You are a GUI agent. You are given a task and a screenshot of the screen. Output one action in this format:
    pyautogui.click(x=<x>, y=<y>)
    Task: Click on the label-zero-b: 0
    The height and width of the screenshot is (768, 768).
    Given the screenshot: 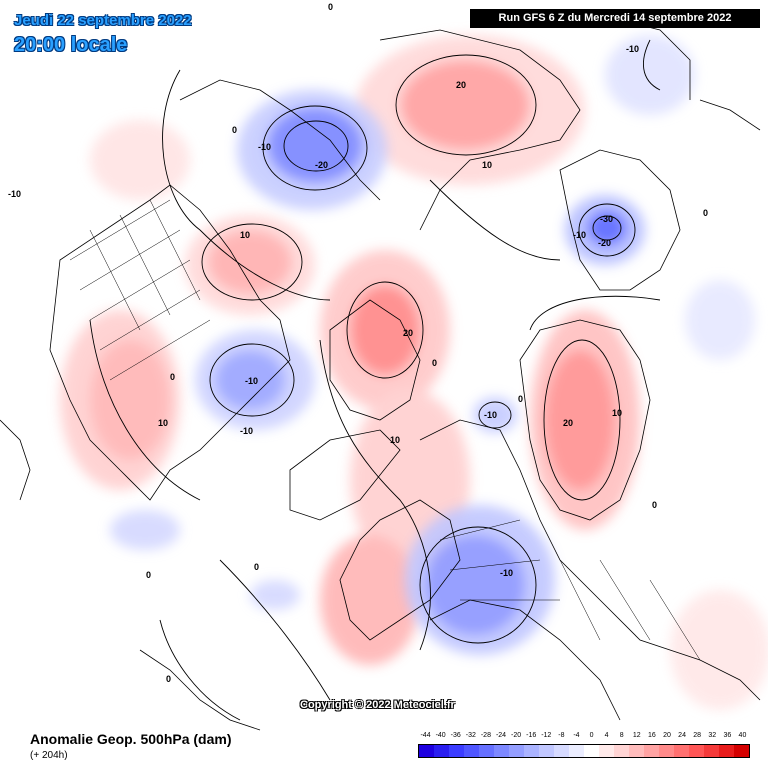 What is the action you would take?
    pyautogui.click(x=434, y=363)
    